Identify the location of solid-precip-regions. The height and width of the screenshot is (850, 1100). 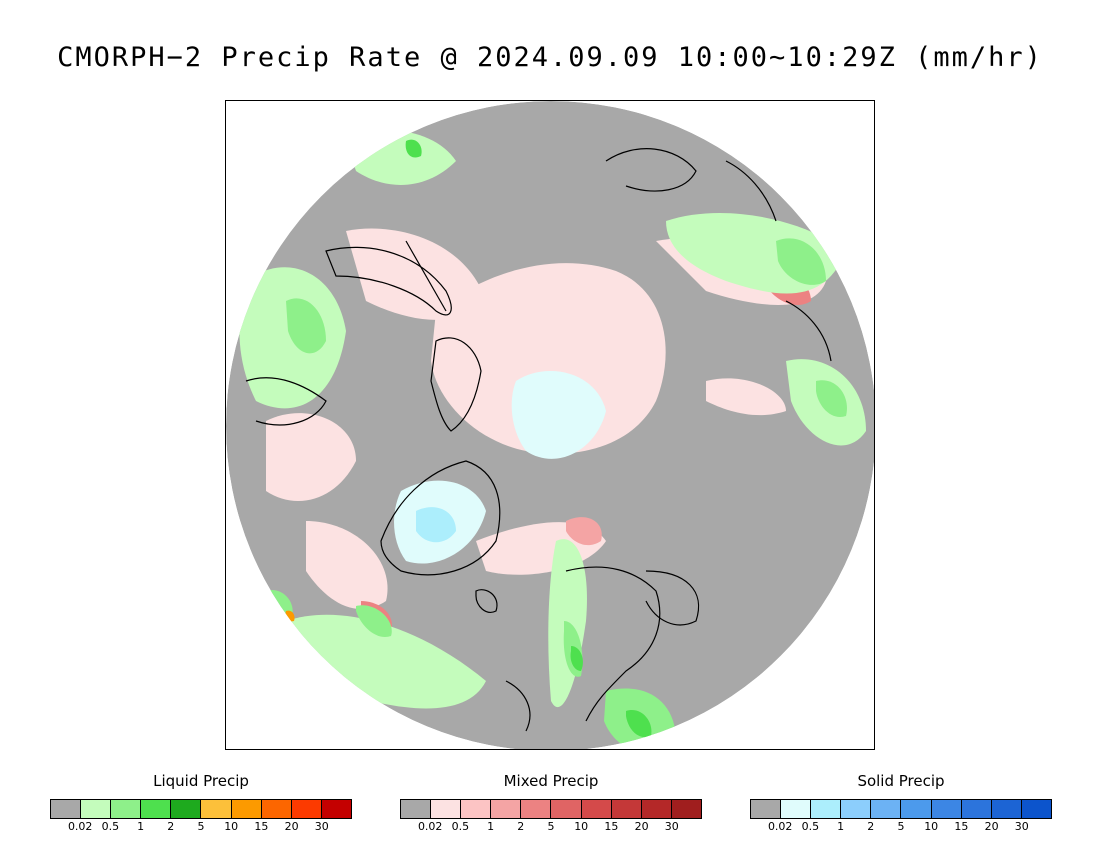
(500, 467).